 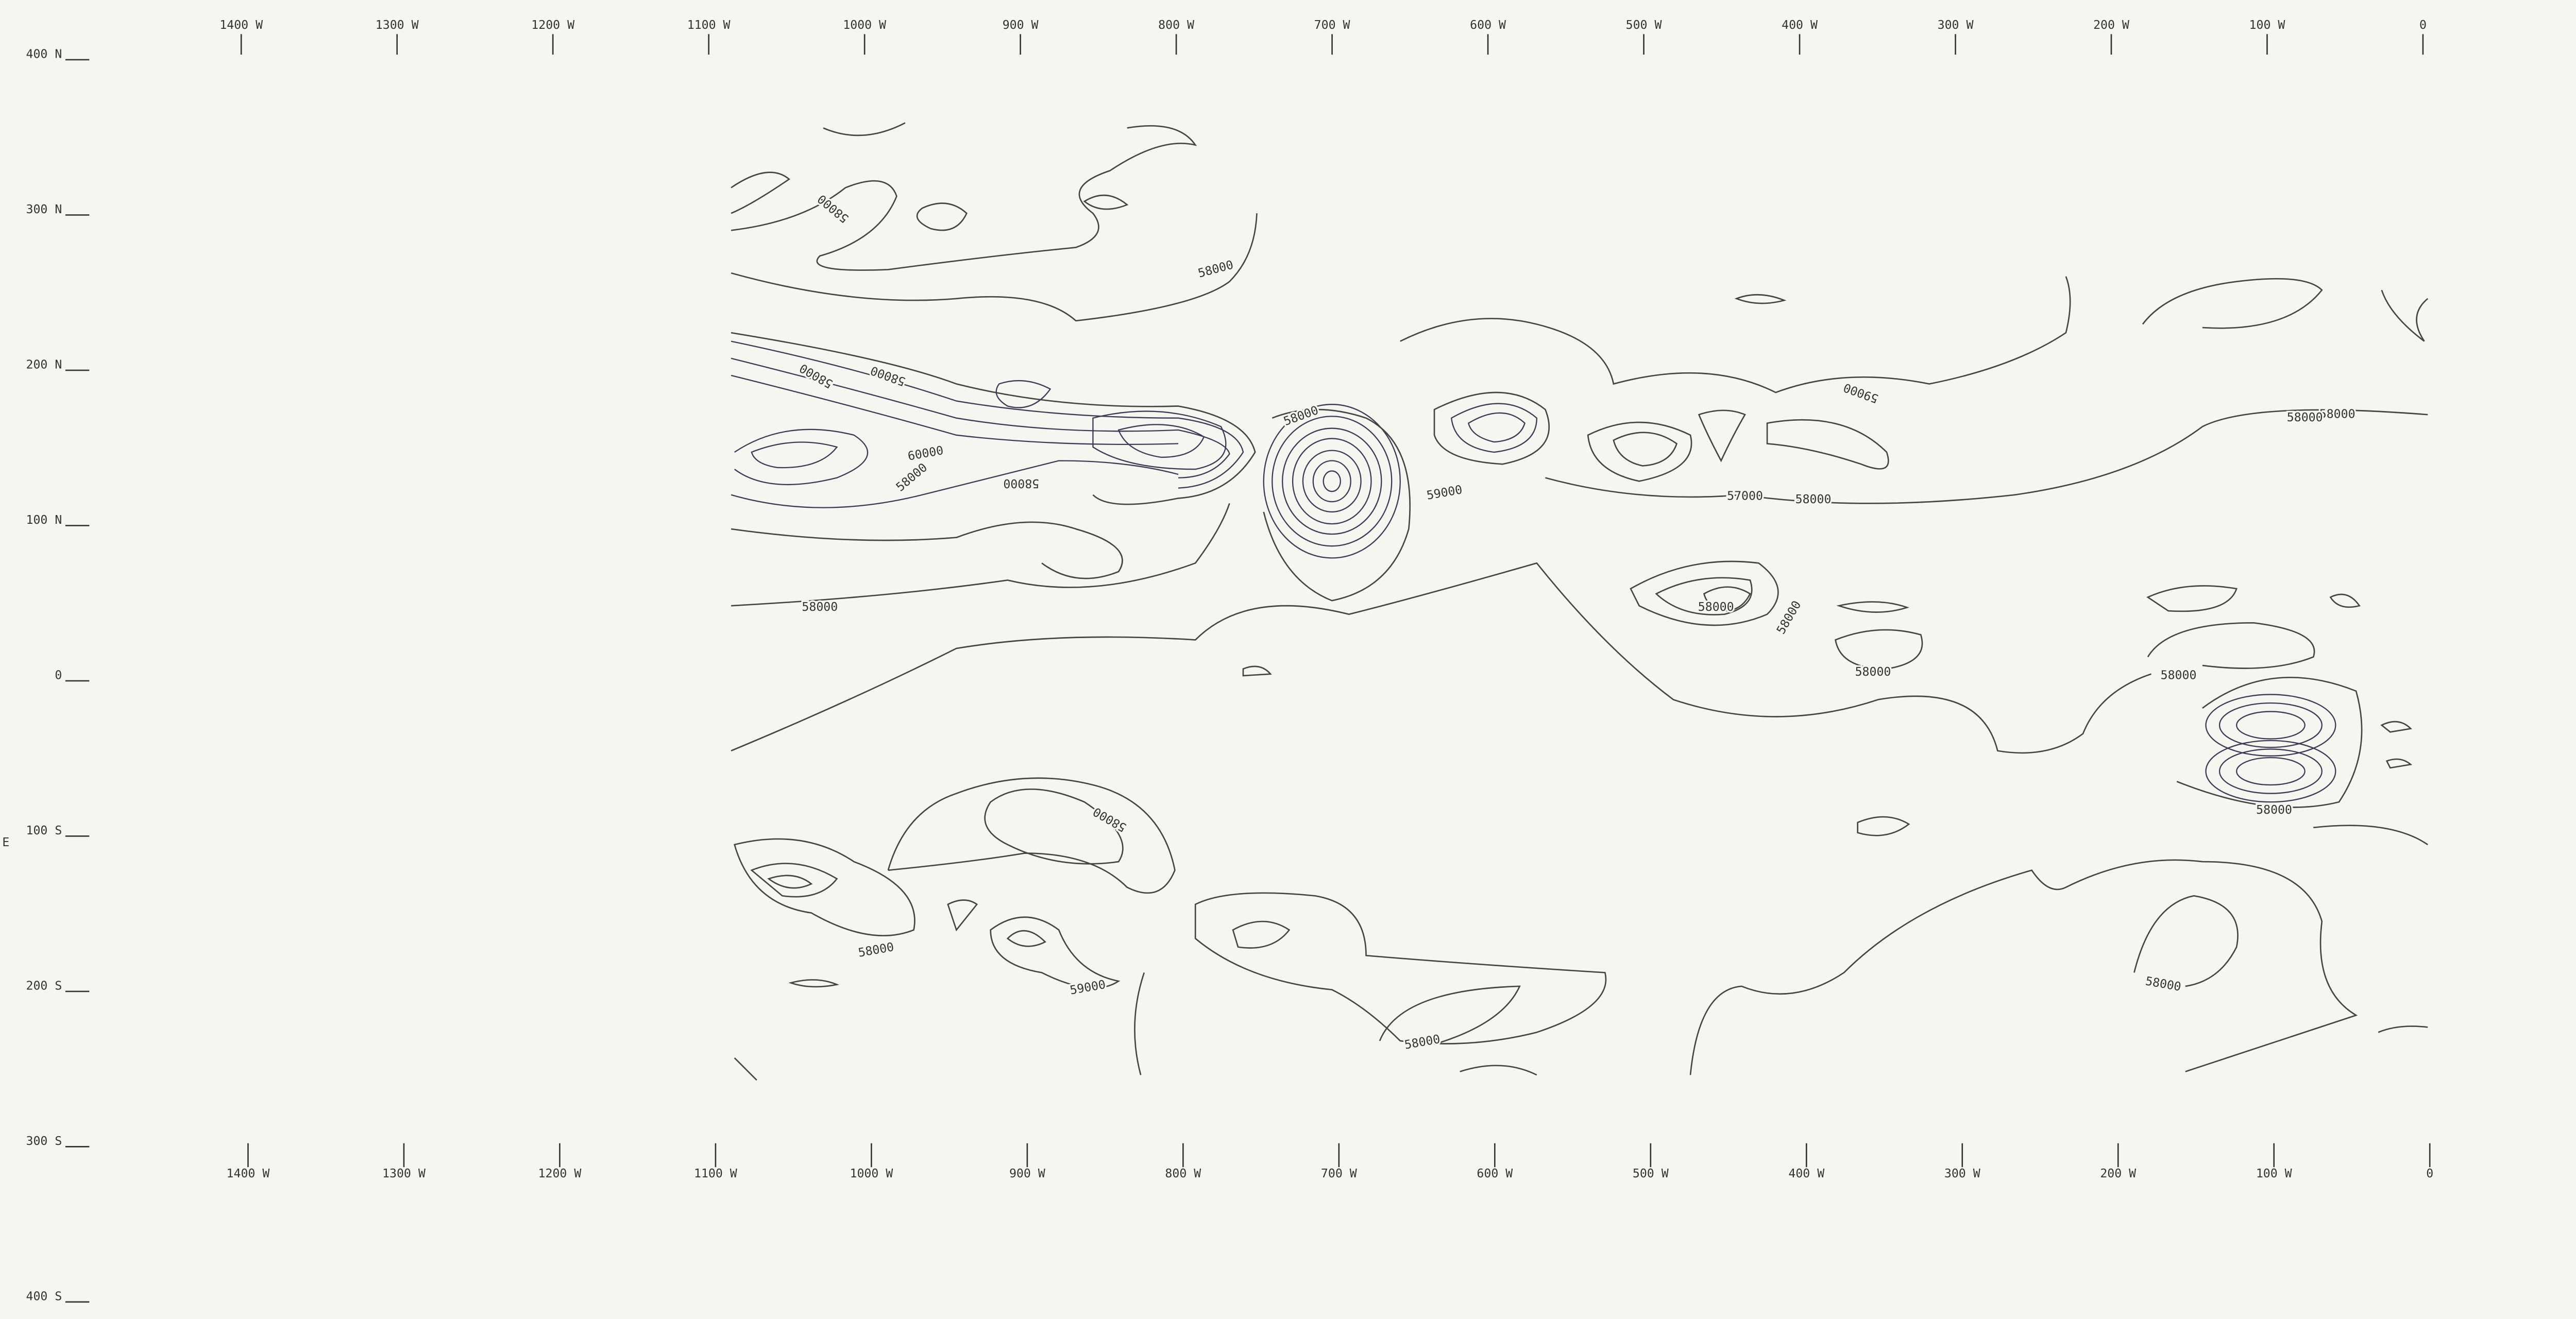 I want to click on top-tick-label: 1100 W, so click(x=709, y=25).